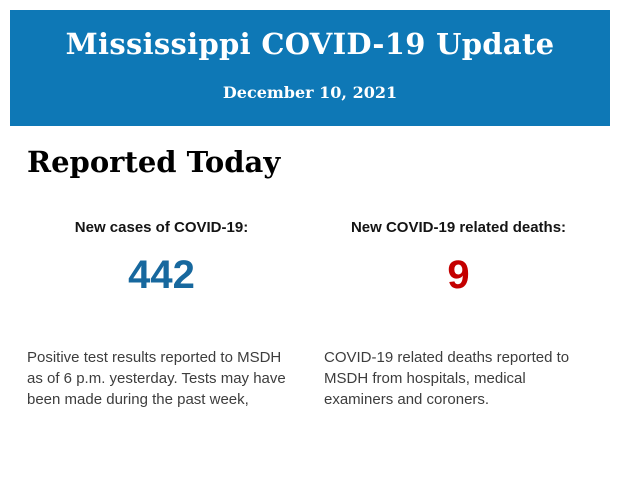 This screenshot has width=620, height=483. I want to click on section-heading: Reported Today, so click(154, 162).